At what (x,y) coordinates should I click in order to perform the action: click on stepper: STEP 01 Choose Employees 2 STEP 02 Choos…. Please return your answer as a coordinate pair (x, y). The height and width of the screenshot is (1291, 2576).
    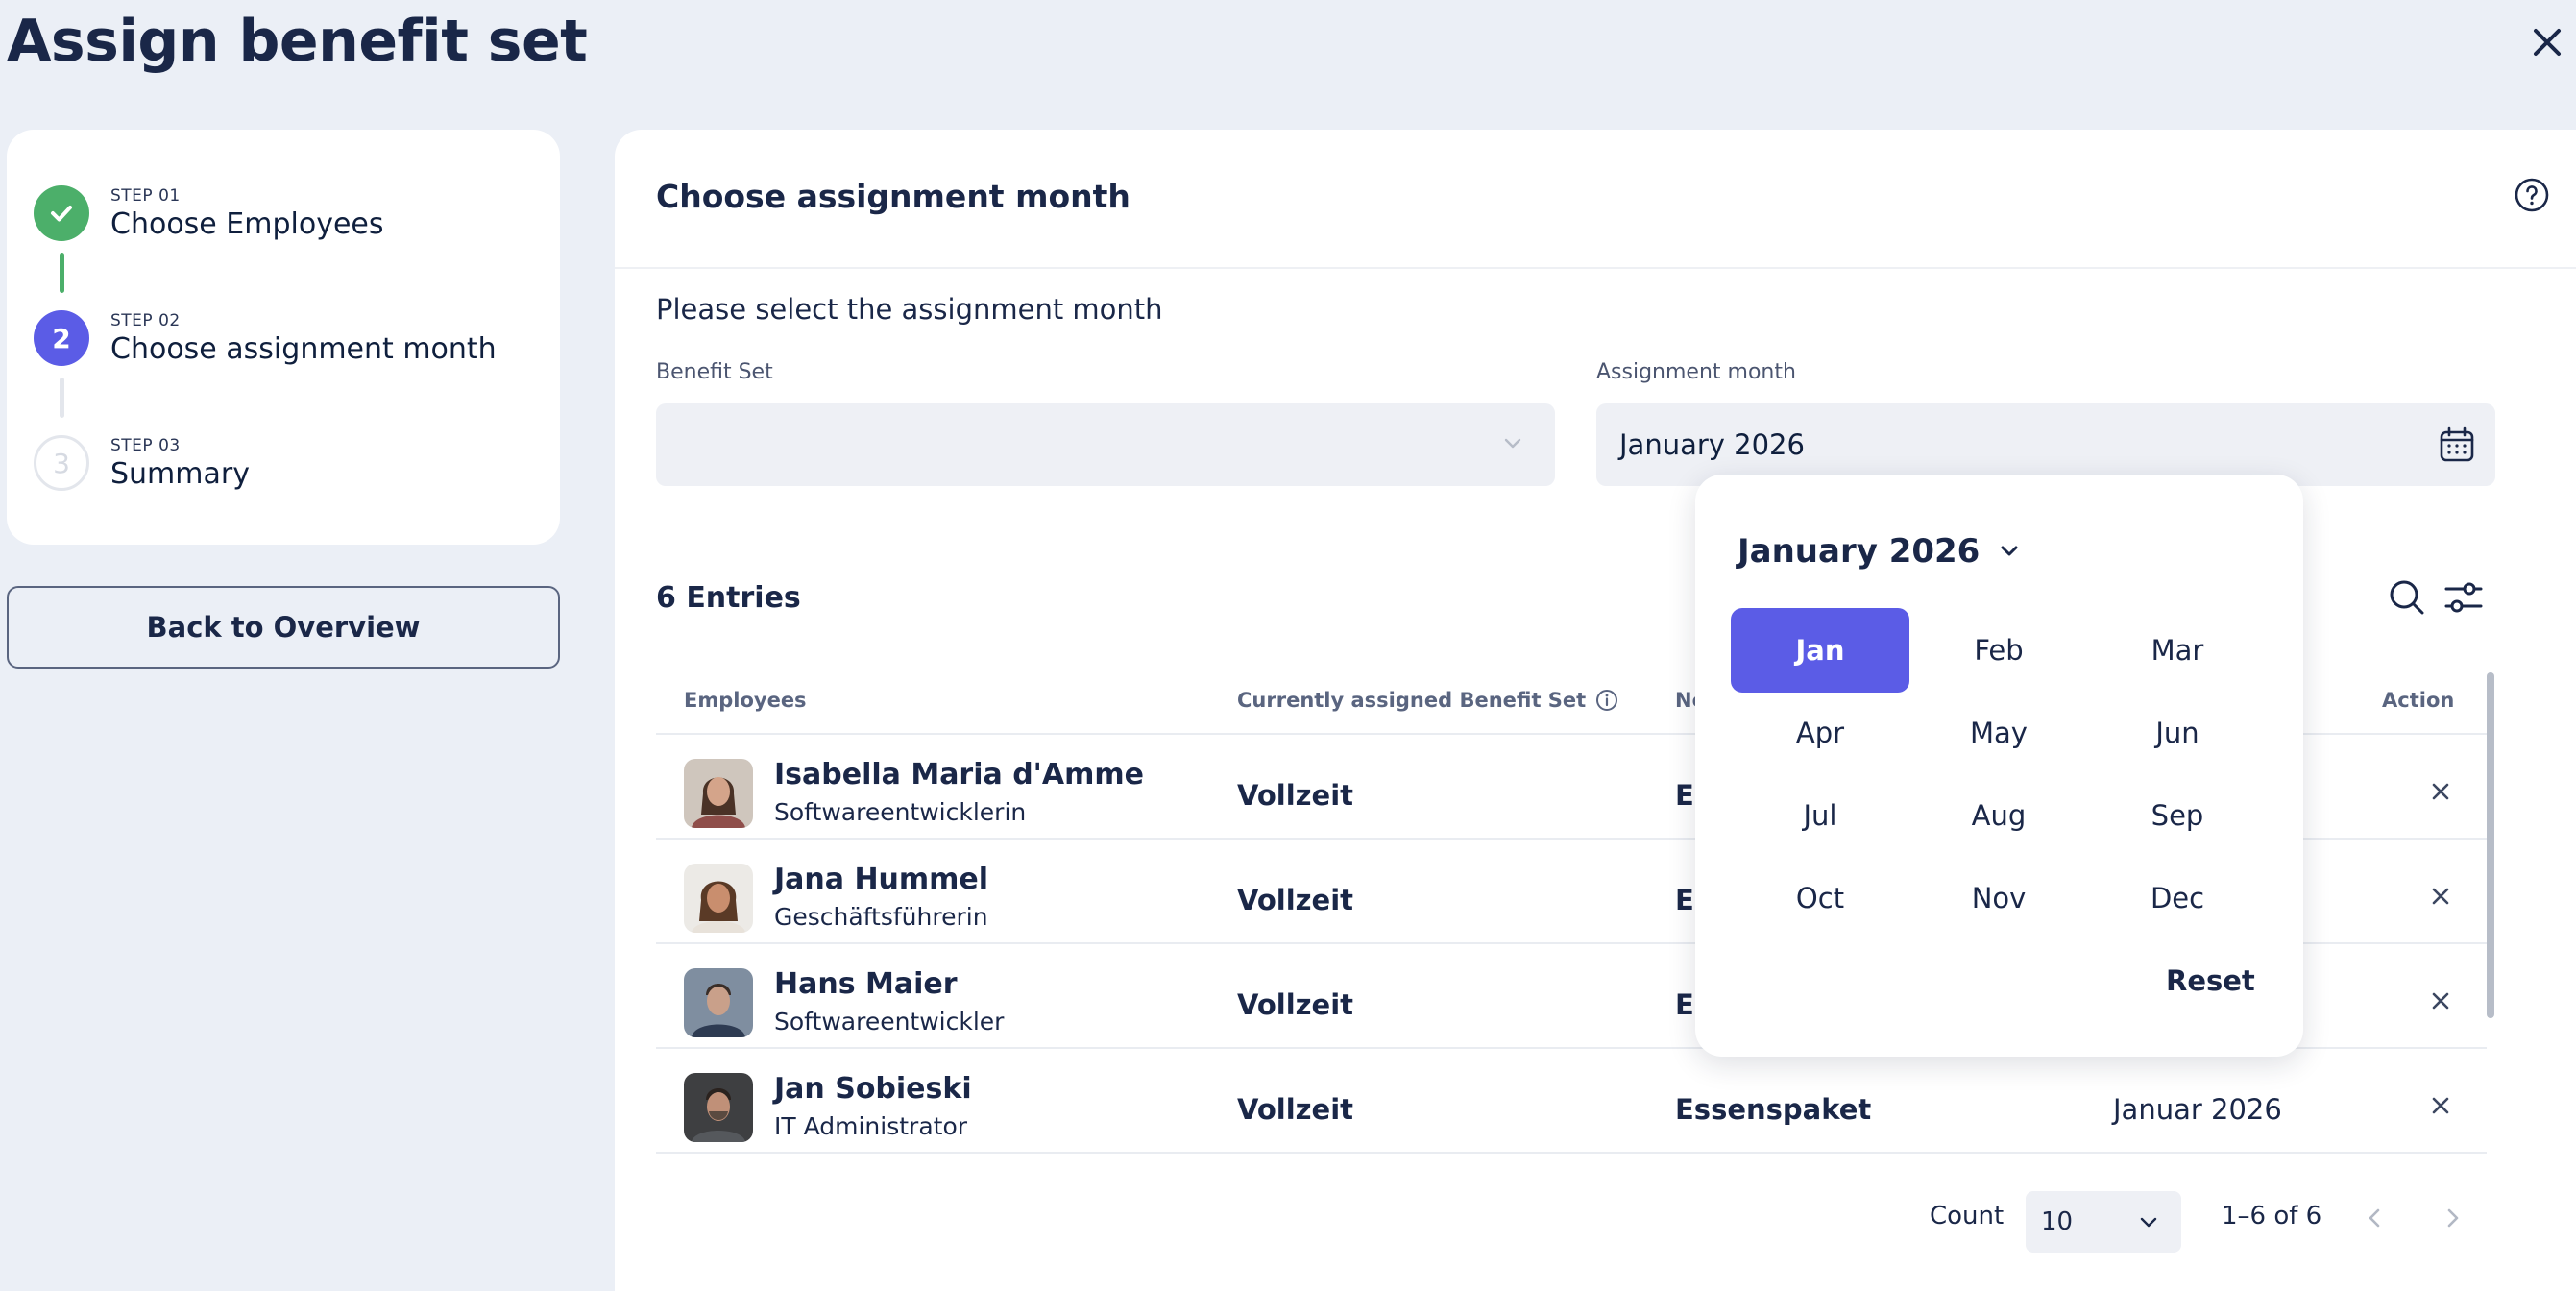
    Looking at the image, I should click on (284, 337).